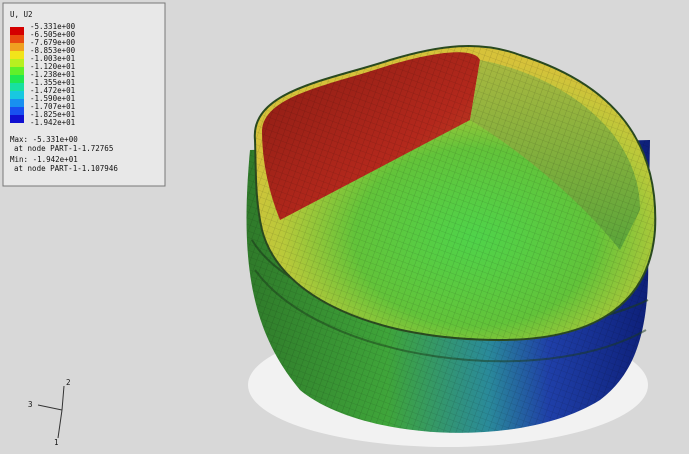  Describe the element at coordinates (52, 122) in the screenshot. I see `legend-label: -1.942e+01` at that location.